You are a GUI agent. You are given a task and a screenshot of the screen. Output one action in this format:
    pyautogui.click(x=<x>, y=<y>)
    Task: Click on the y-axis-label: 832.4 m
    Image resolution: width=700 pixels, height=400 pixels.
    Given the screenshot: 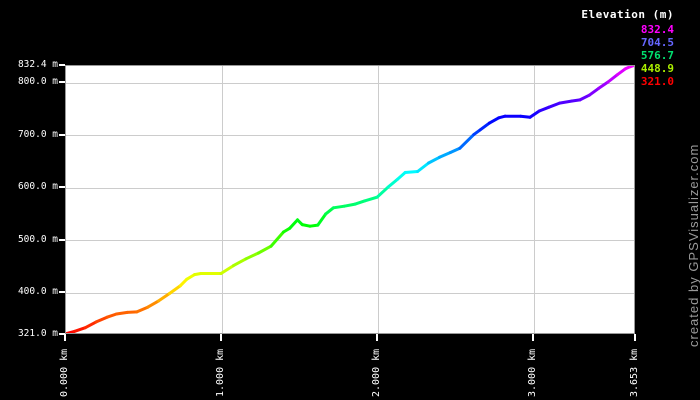 What is the action you would take?
    pyautogui.click(x=37, y=64)
    